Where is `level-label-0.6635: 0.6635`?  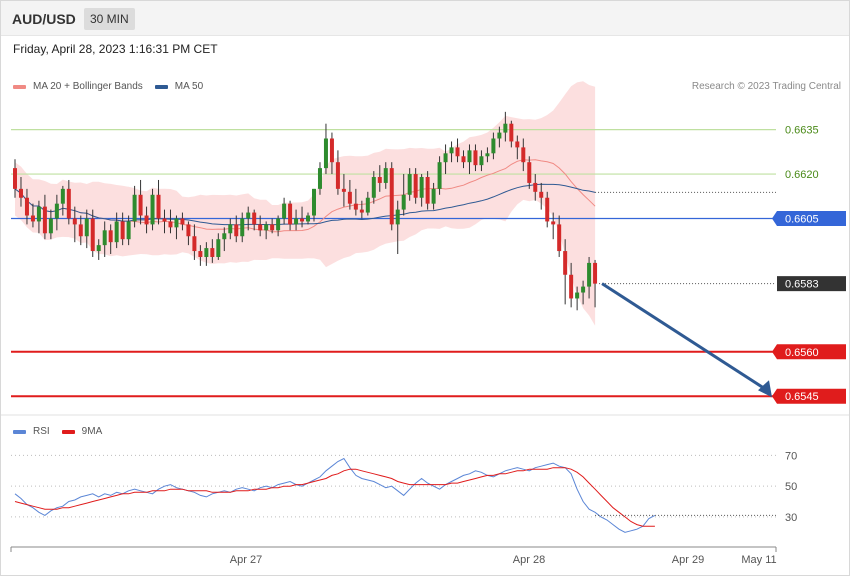 level-label-0.6635: 0.6635 is located at coordinates (802, 131).